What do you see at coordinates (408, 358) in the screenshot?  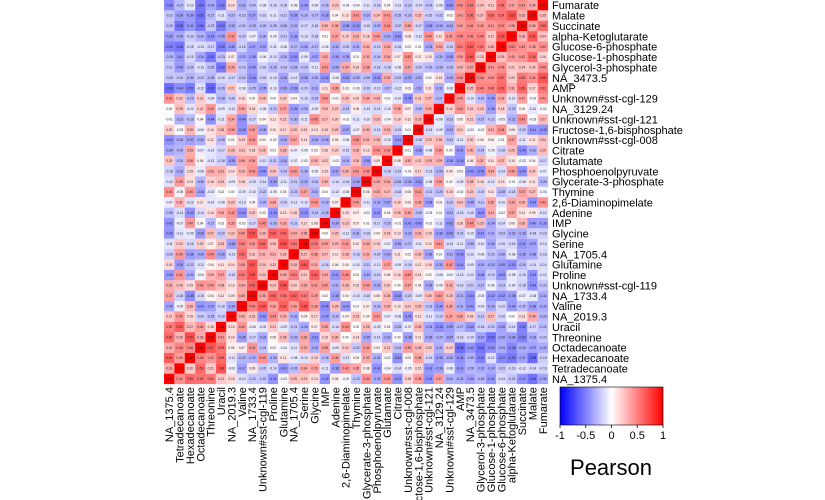 I see `heatmap-cell-value: 0.03` at bounding box center [408, 358].